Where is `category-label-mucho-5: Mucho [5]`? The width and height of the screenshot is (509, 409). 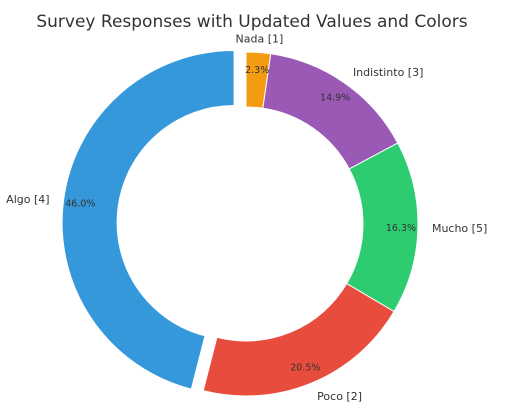
category-label-mucho-5: Mucho [5] is located at coordinates (459, 228).